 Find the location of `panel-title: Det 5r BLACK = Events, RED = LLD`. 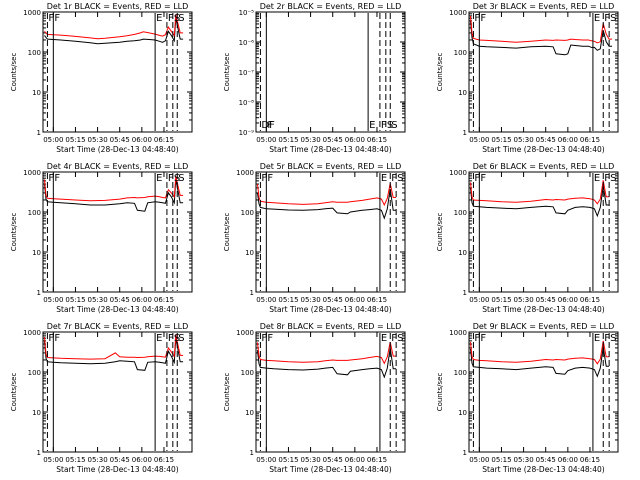

panel-title: Det 5r BLACK = Events, RED = LLD is located at coordinates (331, 166).